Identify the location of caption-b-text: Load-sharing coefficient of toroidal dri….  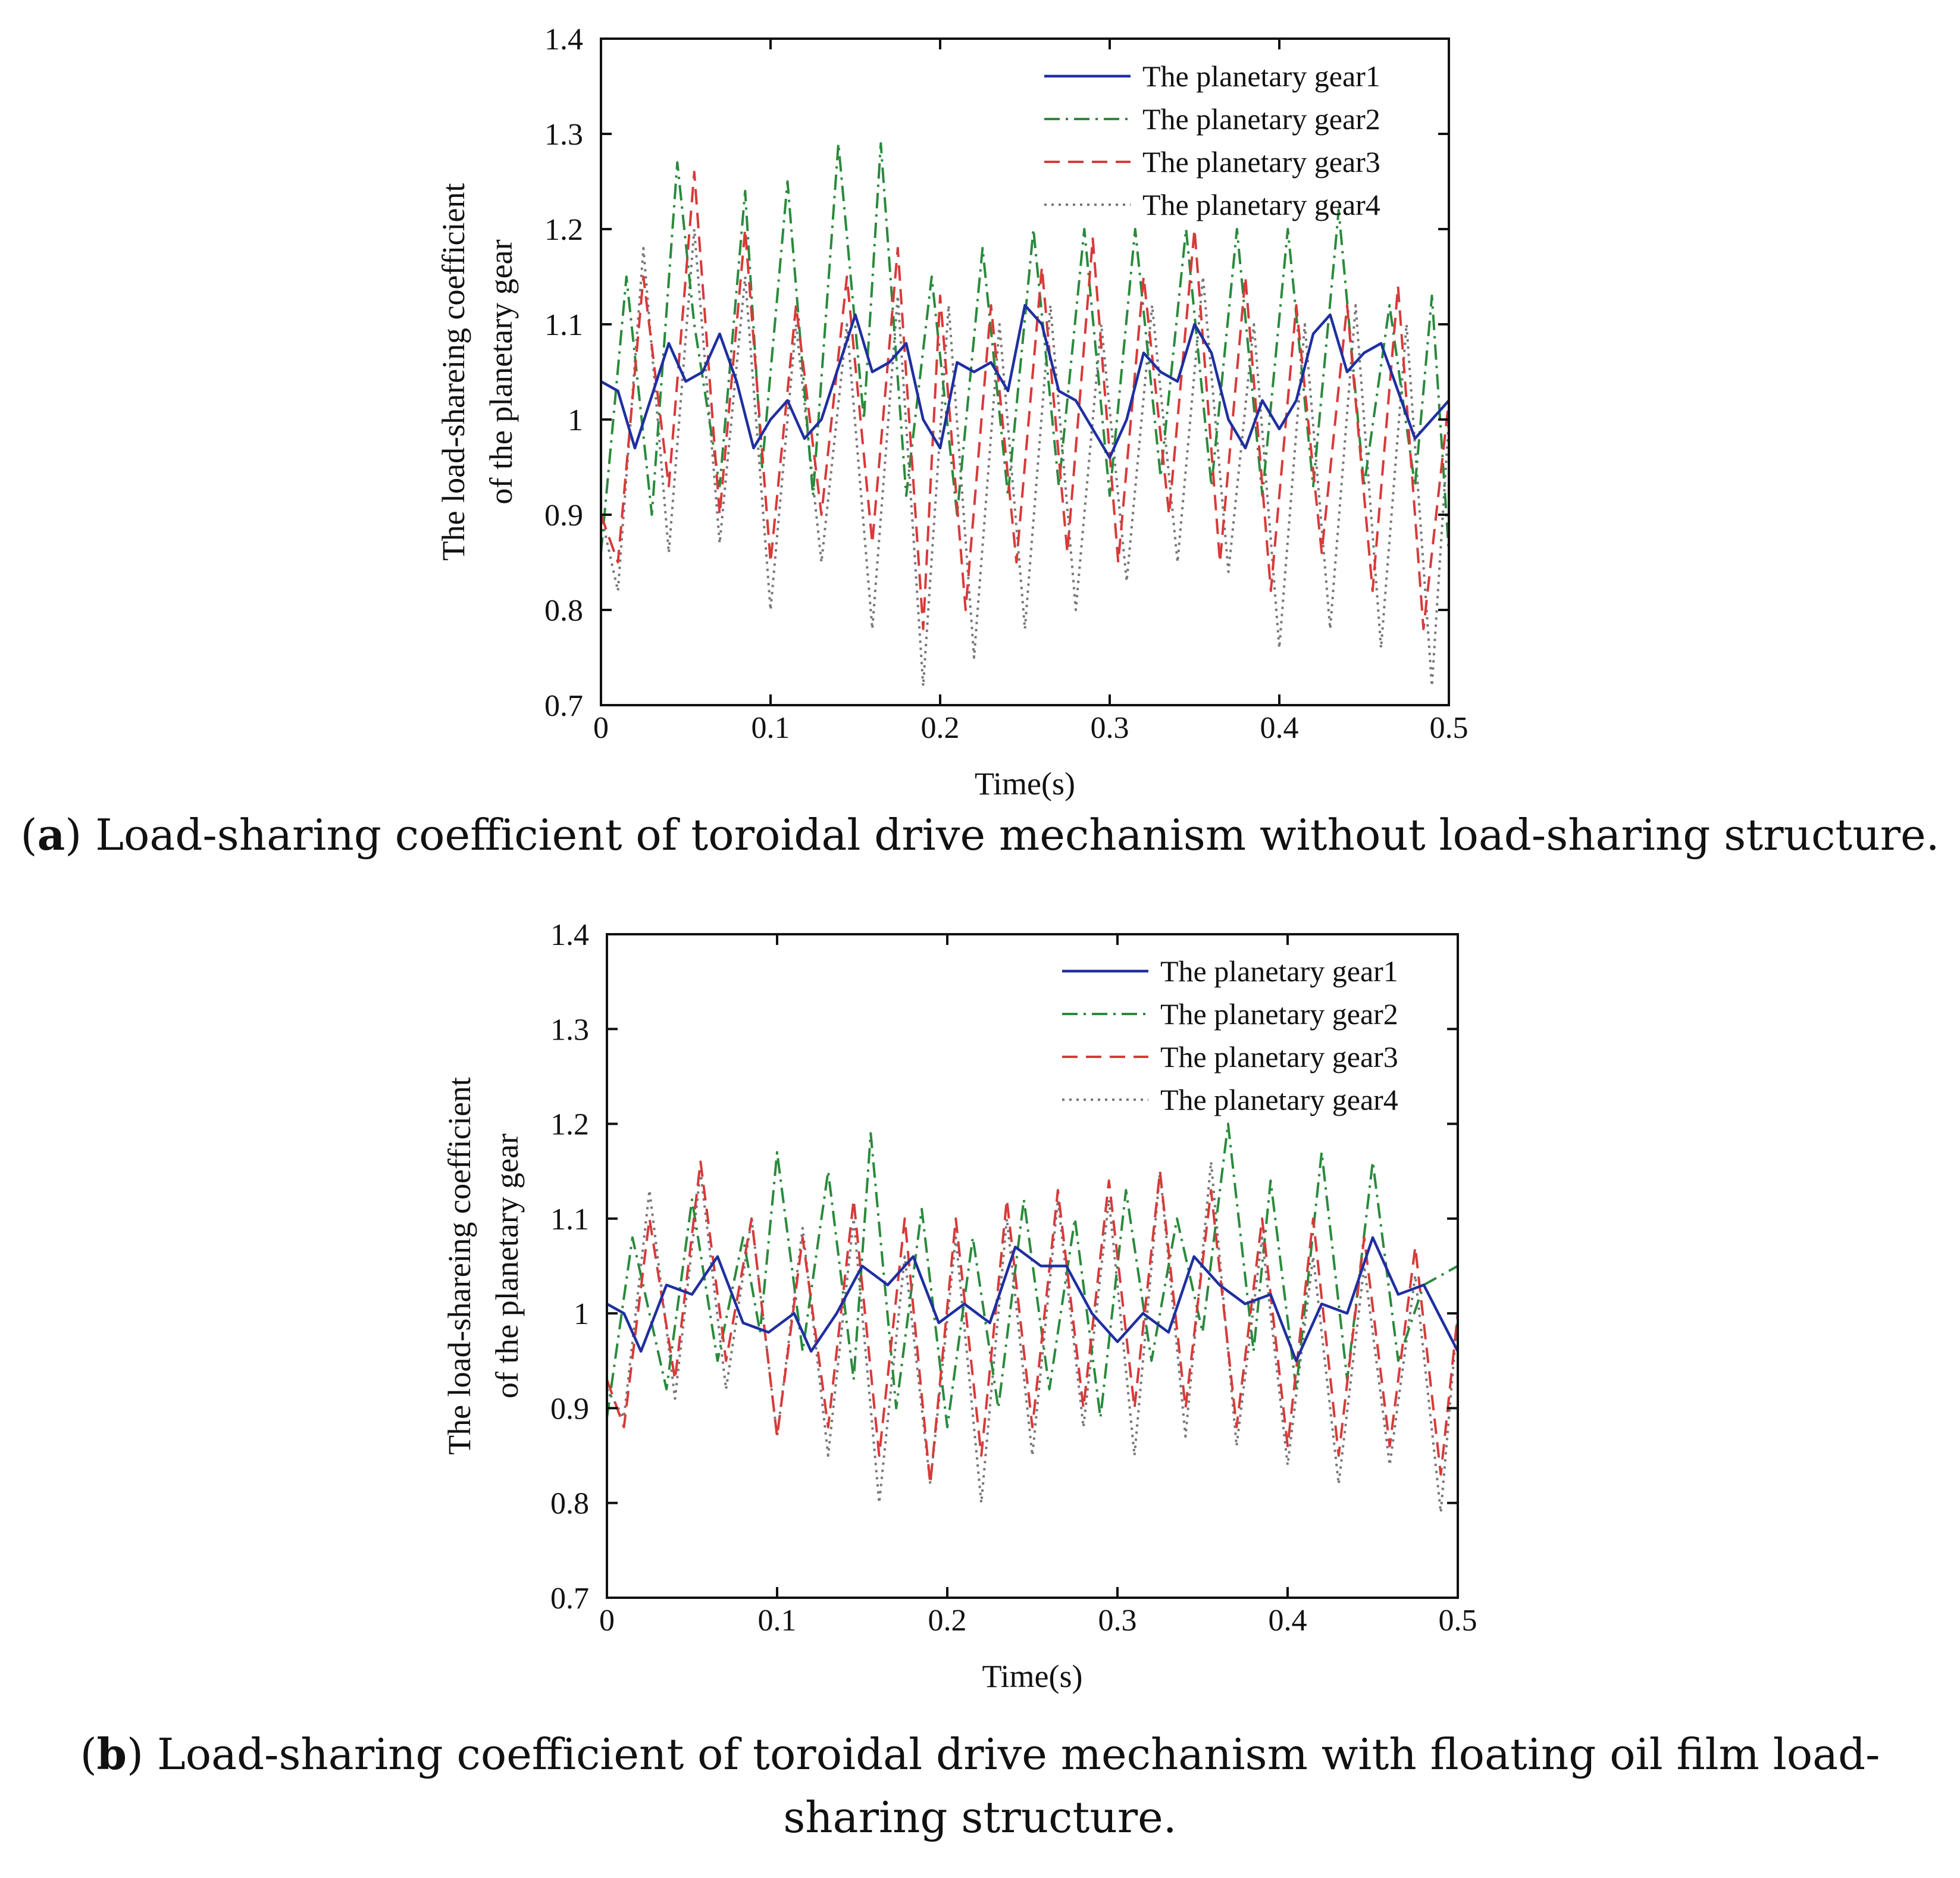
(1011, 1786).